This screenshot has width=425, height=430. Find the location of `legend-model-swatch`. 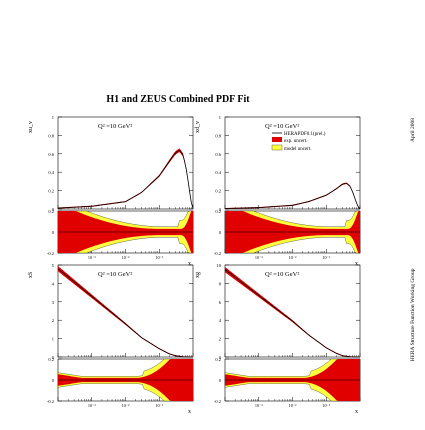

legend-model-swatch is located at coordinates (277, 147).